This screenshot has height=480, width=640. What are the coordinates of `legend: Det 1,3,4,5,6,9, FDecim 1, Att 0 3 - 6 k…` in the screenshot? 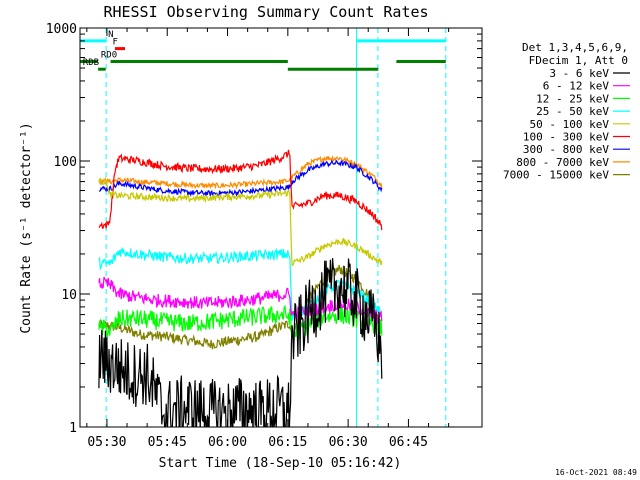 It's located at (566, 111).